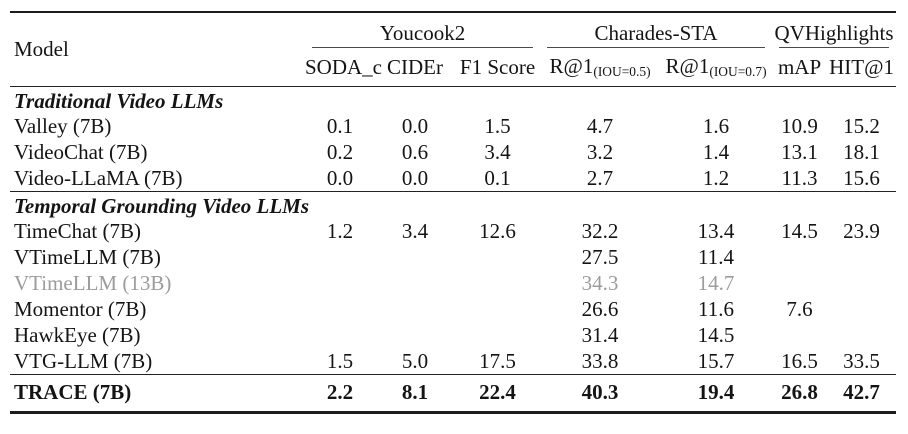 The image size is (908, 434). I want to click on value-cell: 40.3, so click(600, 392).